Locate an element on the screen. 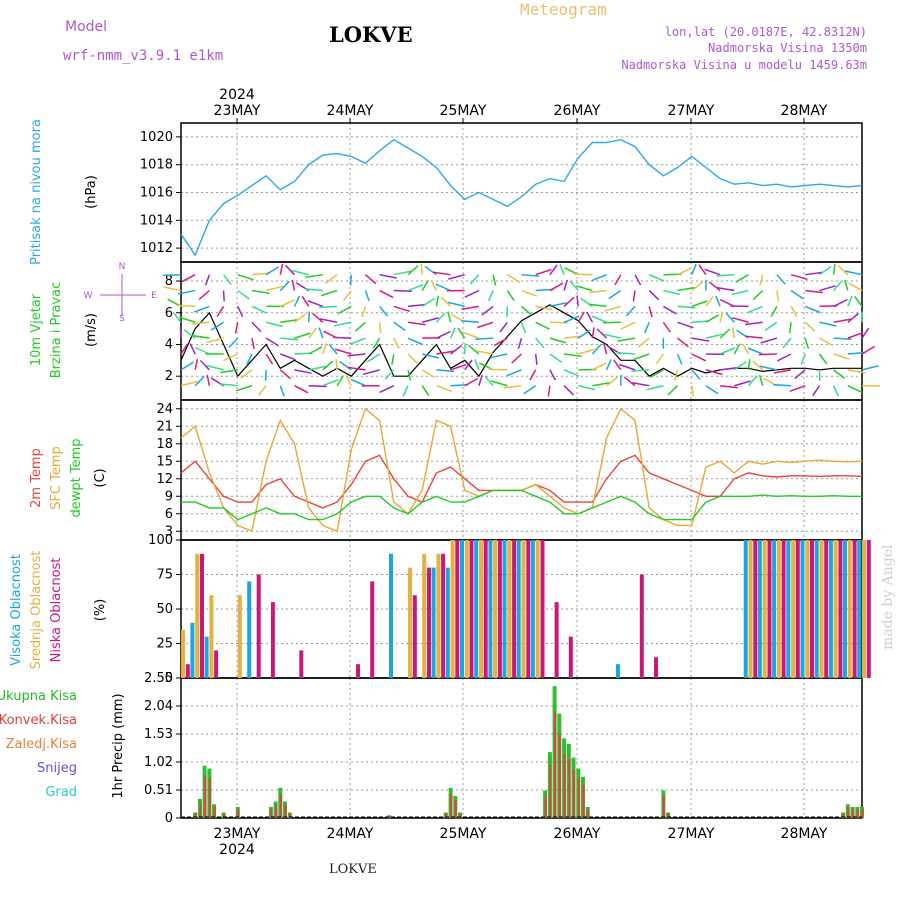 The height and width of the screenshot is (900, 900). wind-unit: (m/s) is located at coordinates (91, 330).